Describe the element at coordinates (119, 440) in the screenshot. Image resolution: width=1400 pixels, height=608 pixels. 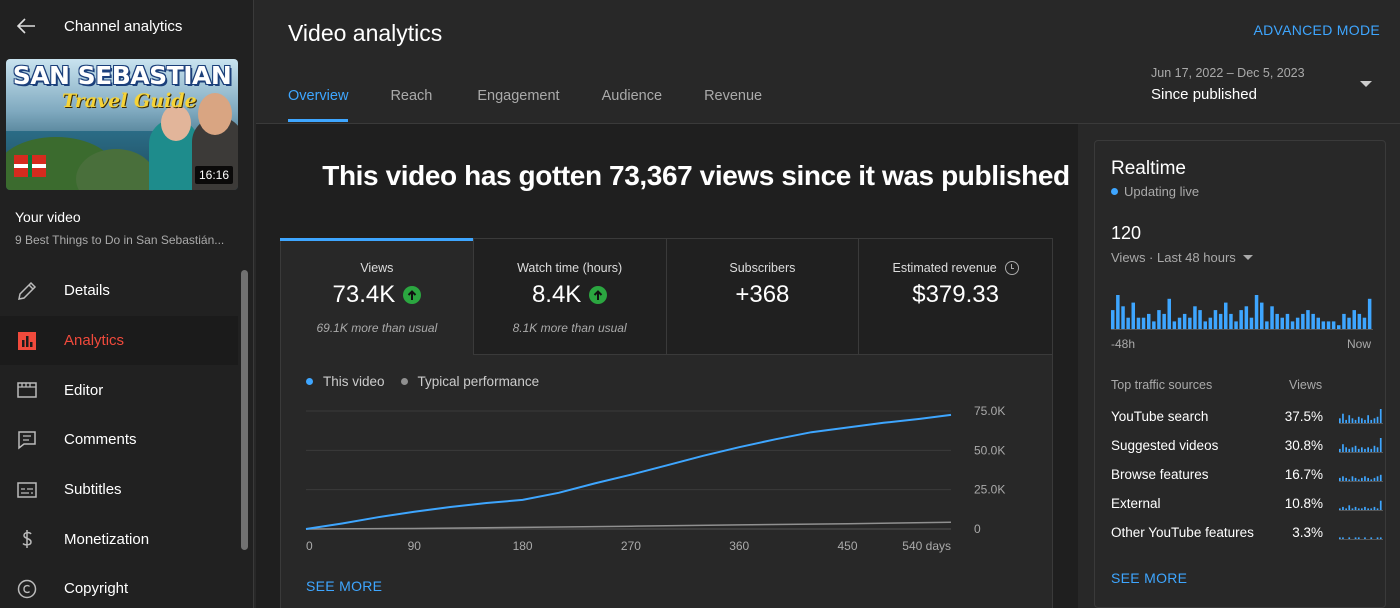
I see `sidebar-item-comments: Comments` at that location.